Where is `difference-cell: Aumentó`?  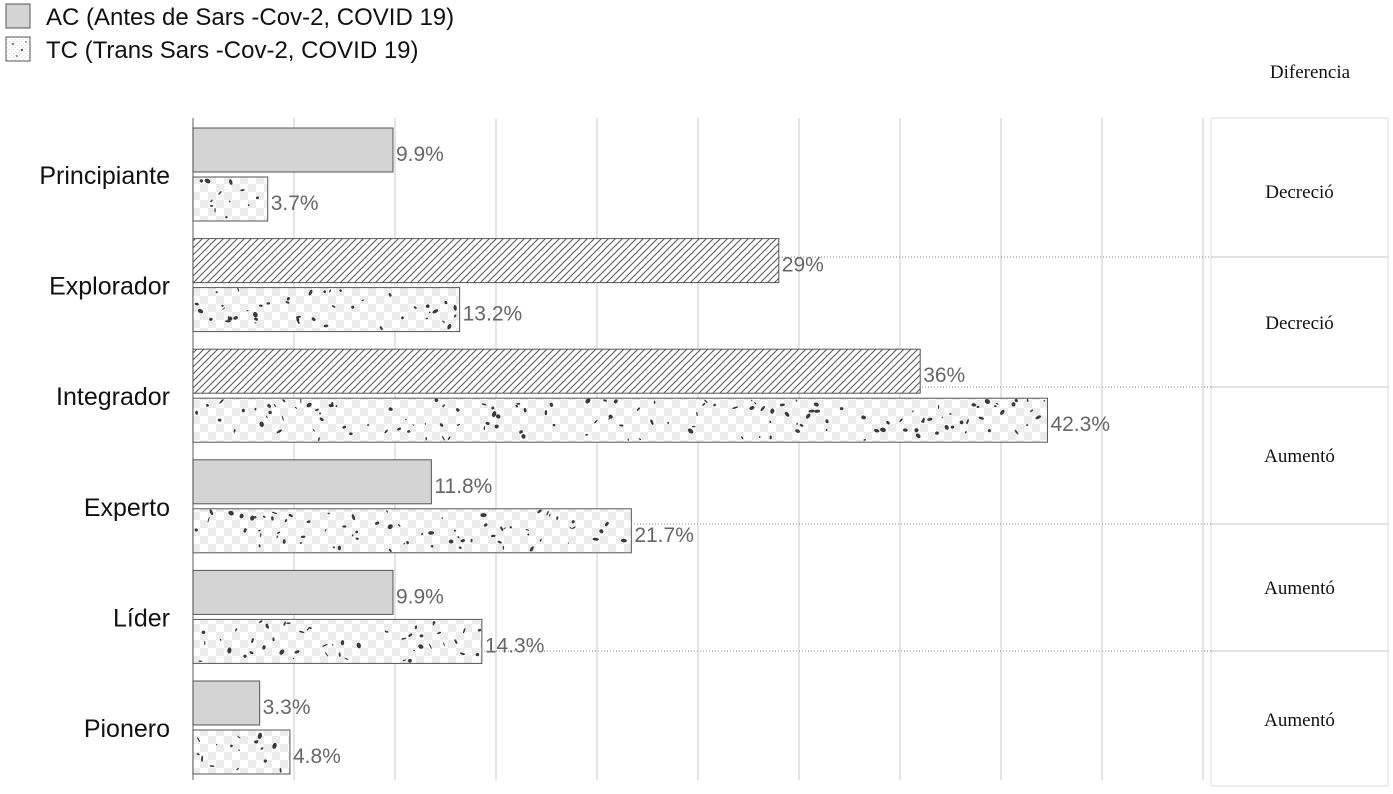 difference-cell: Aumentó is located at coordinates (1299, 588).